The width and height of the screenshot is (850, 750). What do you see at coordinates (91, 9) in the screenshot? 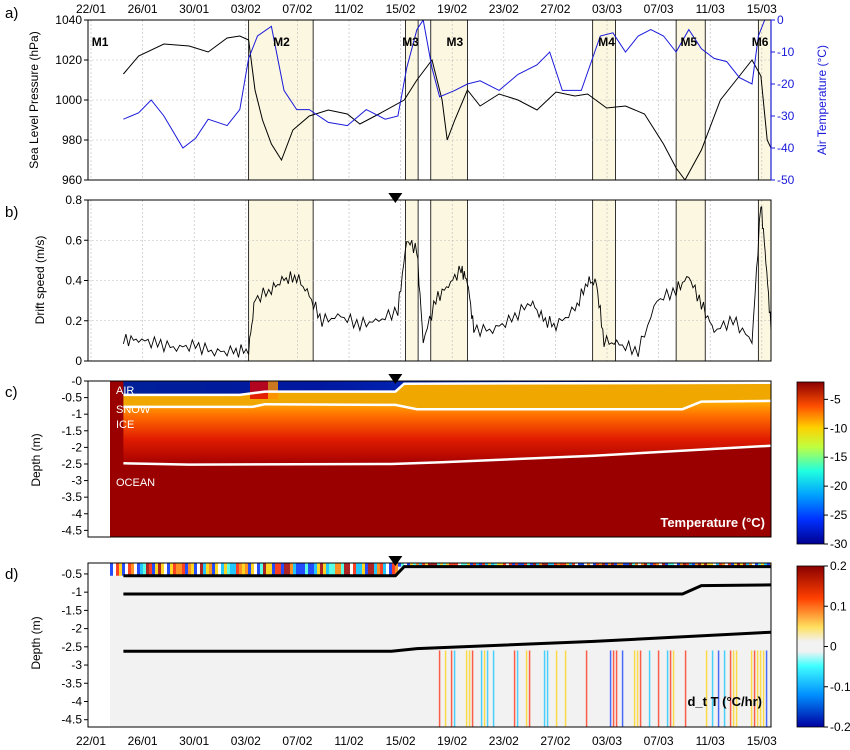
I see `x-date-label-top: 22/01` at bounding box center [91, 9].